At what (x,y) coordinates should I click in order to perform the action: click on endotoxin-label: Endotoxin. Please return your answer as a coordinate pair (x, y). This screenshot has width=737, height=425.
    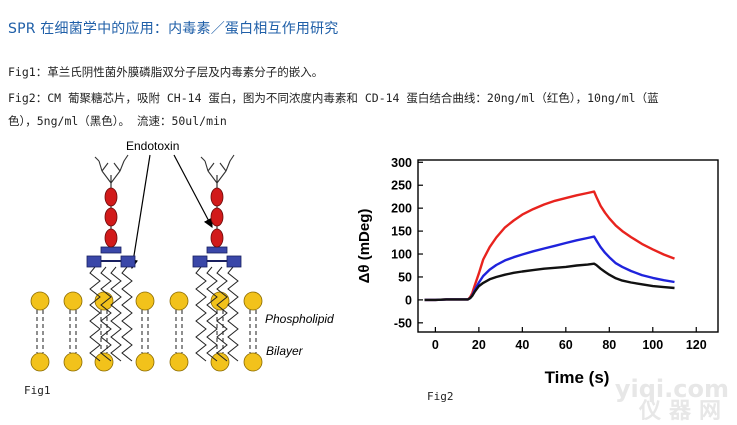
    Looking at the image, I should click on (152, 146).